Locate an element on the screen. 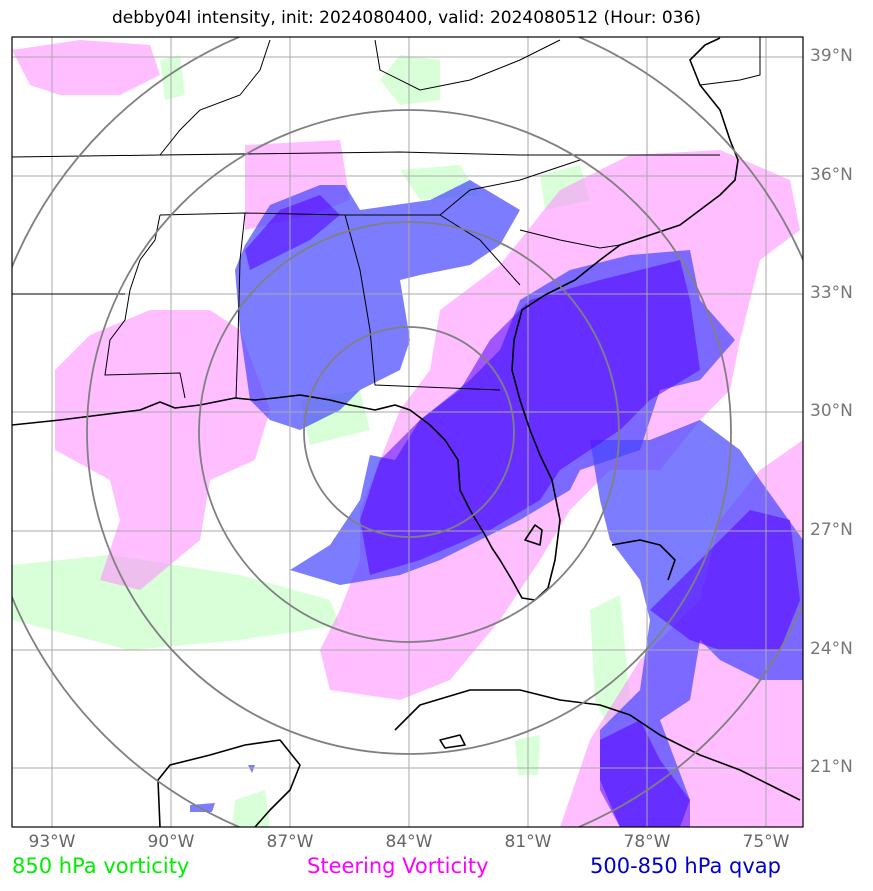 This screenshot has width=873, height=891. lon-label-90w: 90°W is located at coordinates (171, 842).